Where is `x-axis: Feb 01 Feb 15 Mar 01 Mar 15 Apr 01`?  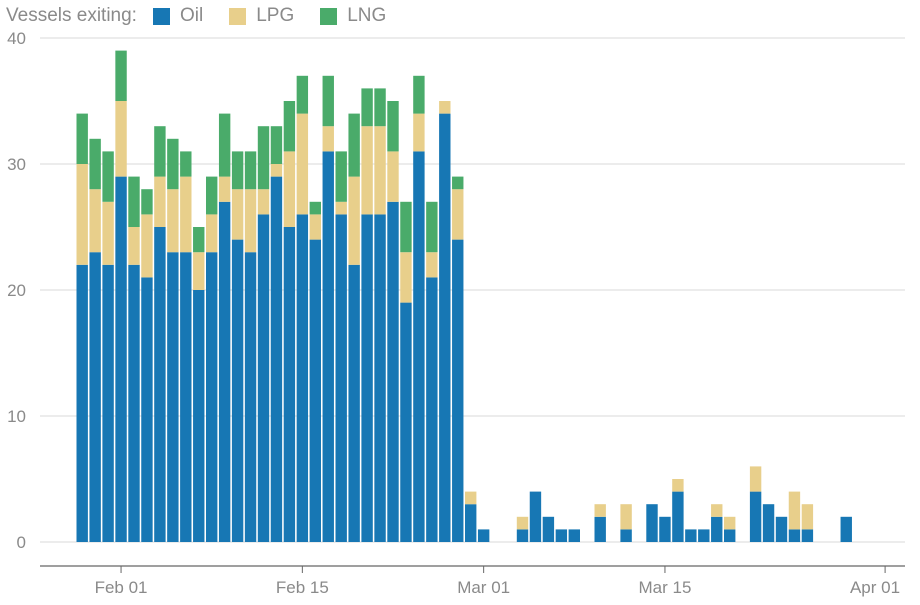
x-axis: Feb 01 Feb 15 Mar 01 Mar 15 Apr 01 is located at coordinates (472, 581).